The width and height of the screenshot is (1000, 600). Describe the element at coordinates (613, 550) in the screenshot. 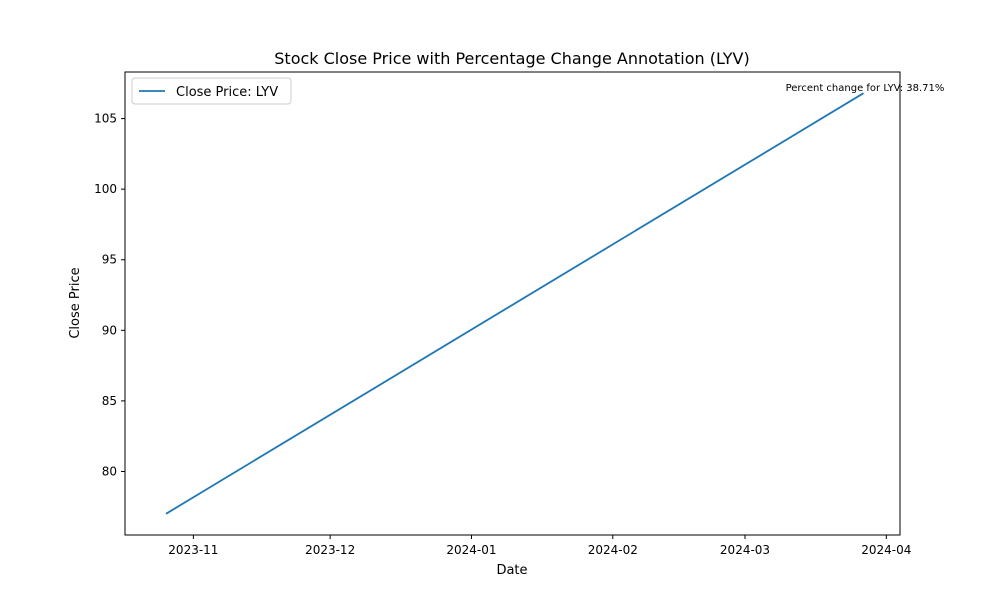

I see `x-tick-label: 2024-02` at that location.